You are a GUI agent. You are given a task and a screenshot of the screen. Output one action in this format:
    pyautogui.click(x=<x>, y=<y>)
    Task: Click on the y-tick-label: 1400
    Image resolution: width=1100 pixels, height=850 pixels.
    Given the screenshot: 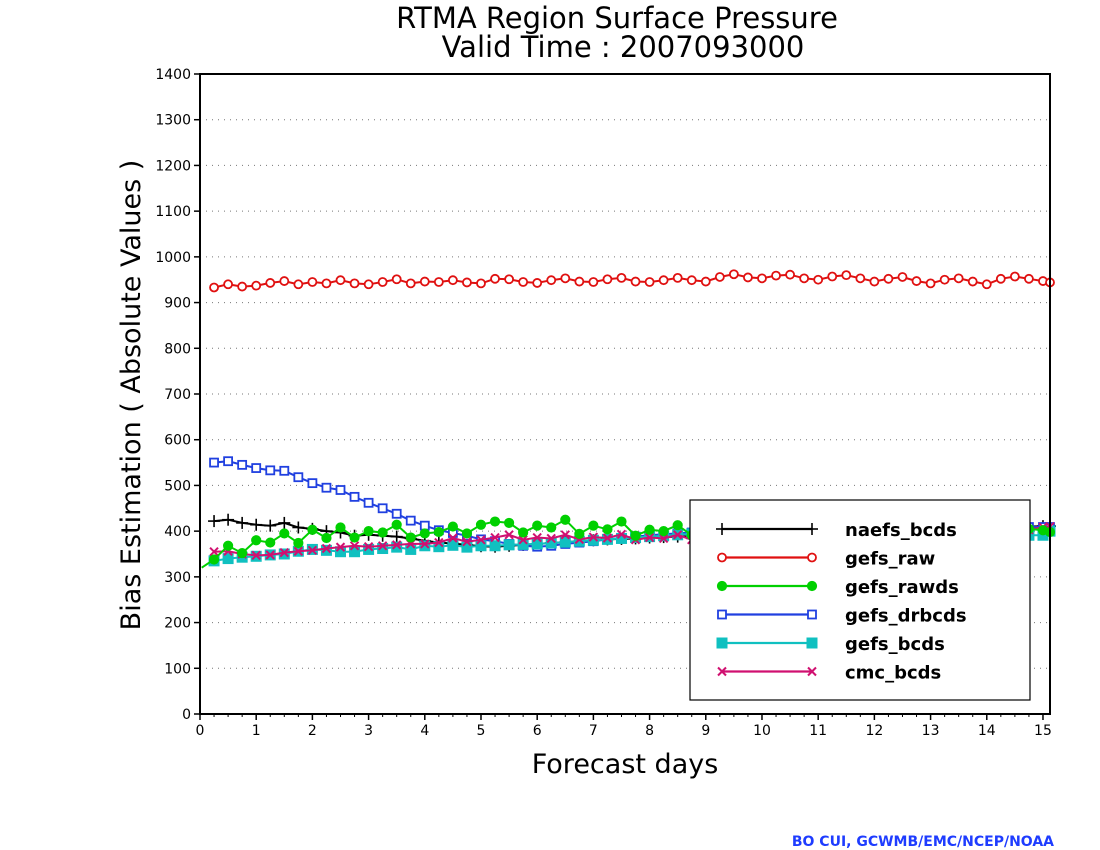 What is the action you would take?
    pyautogui.click(x=173, y=75)
    